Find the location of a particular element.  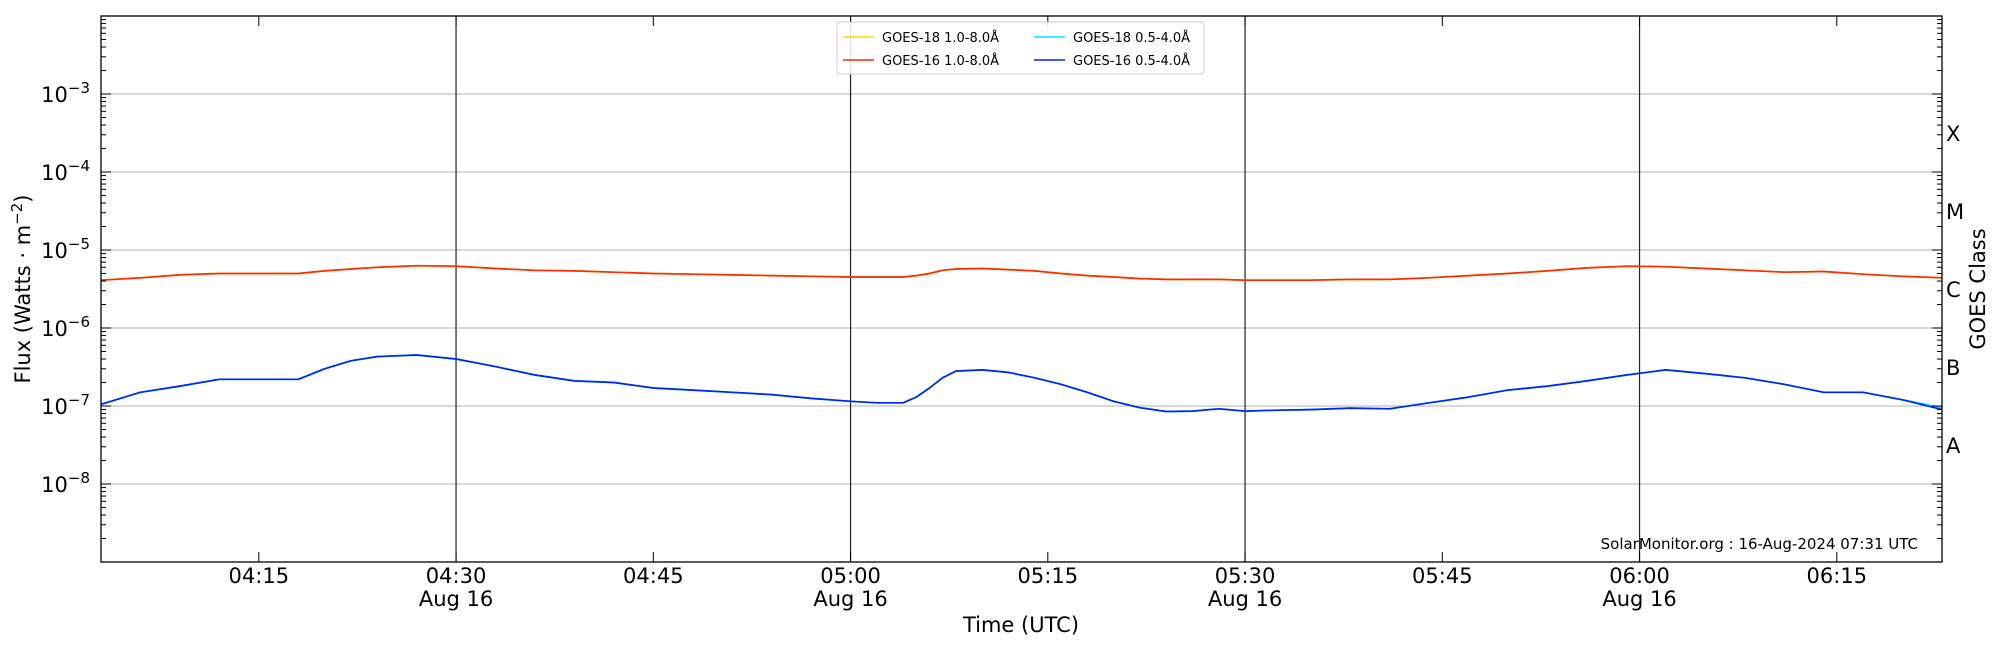

y-tick-label: 10⁻⁵ is located at coordinates (65, 249).